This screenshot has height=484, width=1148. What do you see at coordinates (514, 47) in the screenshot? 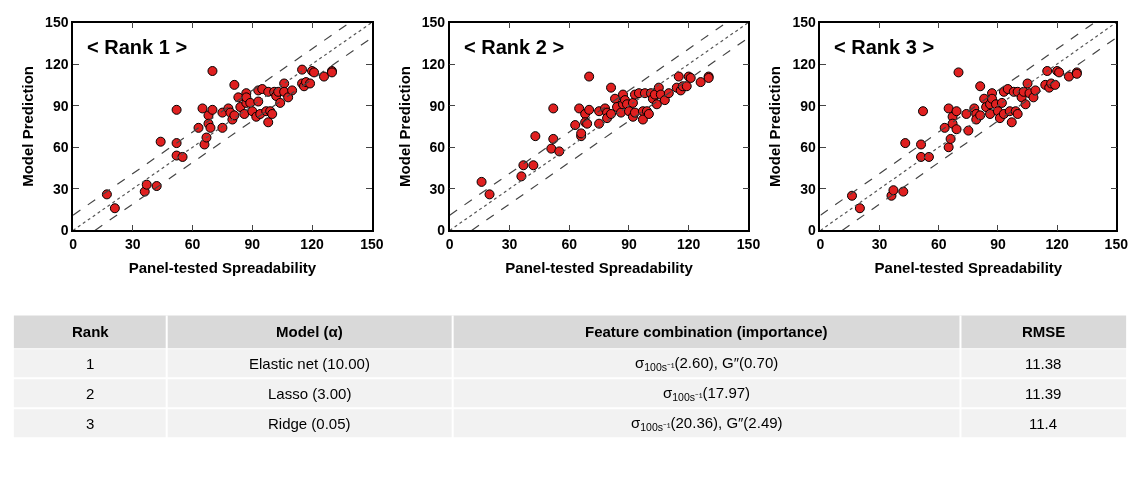
I see `annotation: < Rank 2 >` at bounding box center [514, 47].